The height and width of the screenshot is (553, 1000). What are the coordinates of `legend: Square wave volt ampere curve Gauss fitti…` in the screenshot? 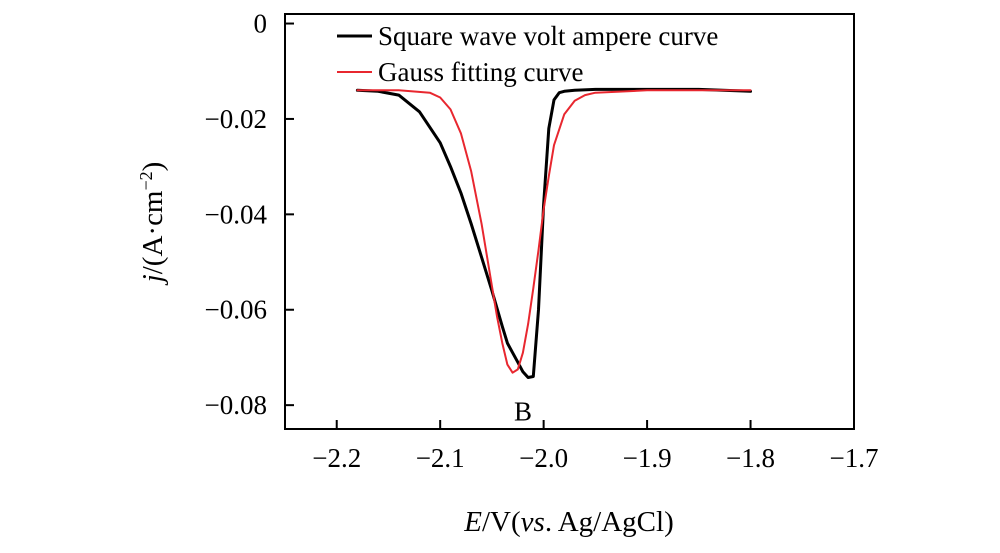 It's located at (527, 54).